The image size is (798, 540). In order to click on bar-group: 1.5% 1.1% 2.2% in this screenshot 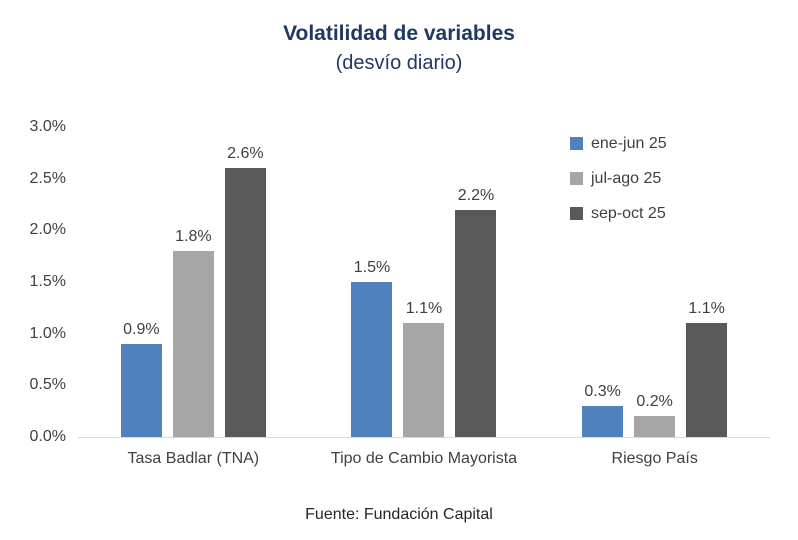, I will do `click(424, 282)`.